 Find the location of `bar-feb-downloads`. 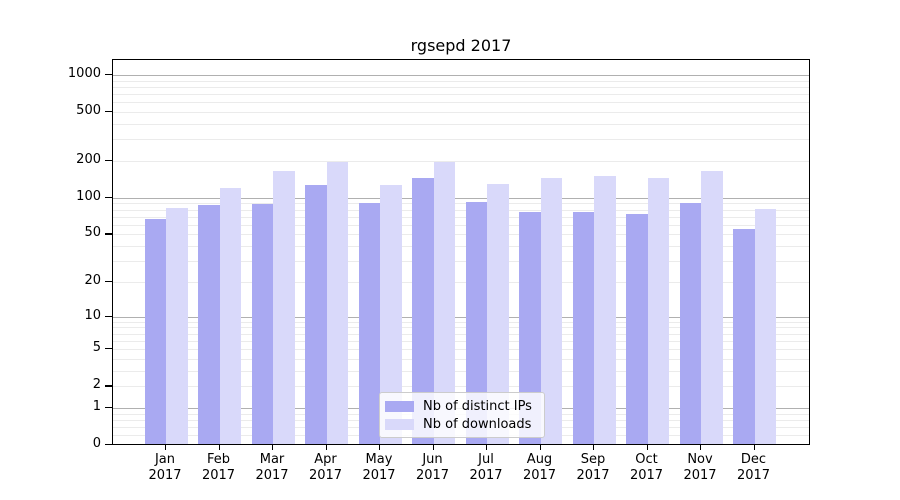

bar-feb-downloads is located at coordinates (230, 316).